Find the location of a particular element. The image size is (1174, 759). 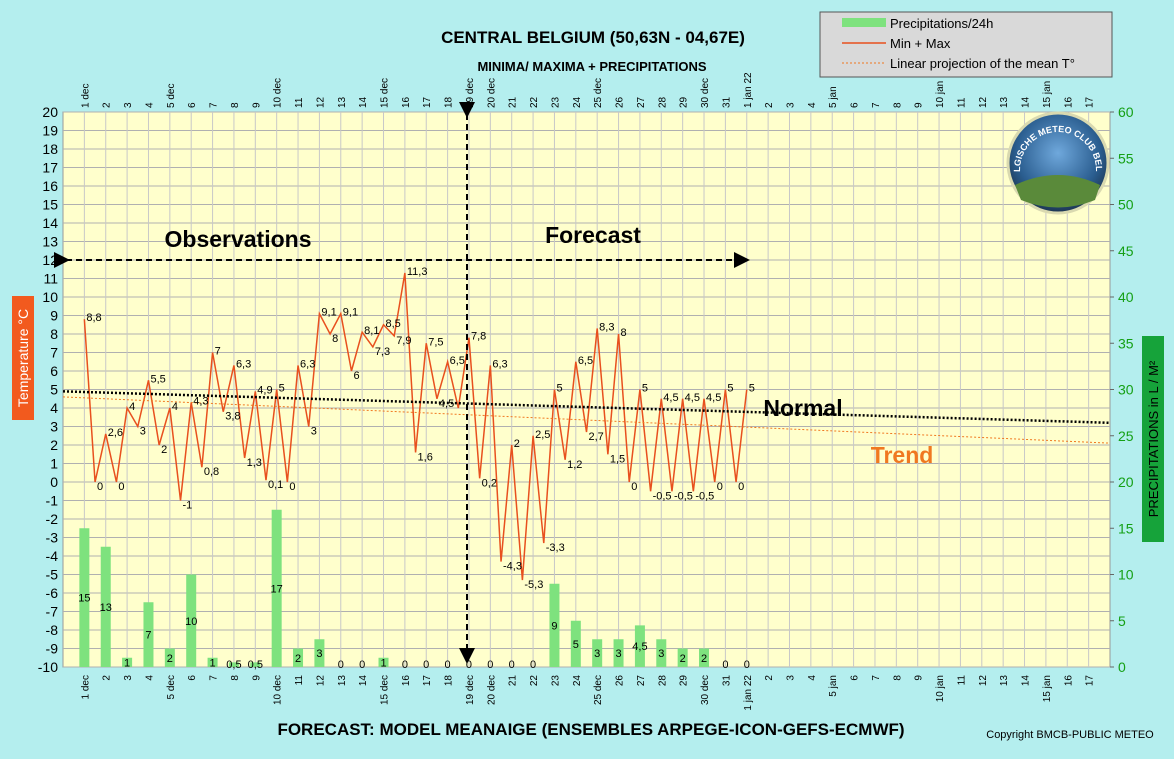

y-tick-label: -5 is located at coordinates (52, 575).